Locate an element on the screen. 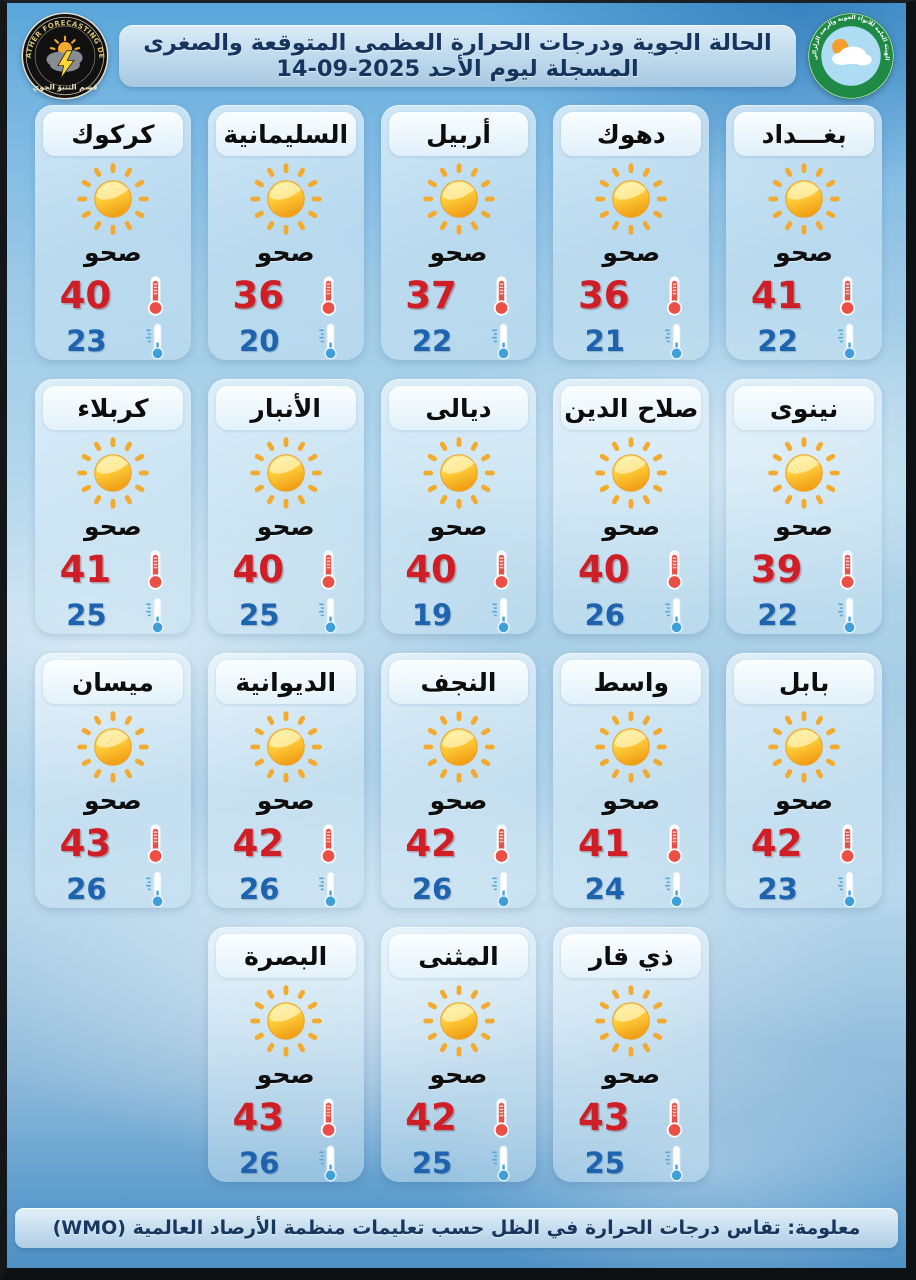 This screenshot has height=1280, width=916. max-temp-row: 43 is located at coordinates (631, 1117).